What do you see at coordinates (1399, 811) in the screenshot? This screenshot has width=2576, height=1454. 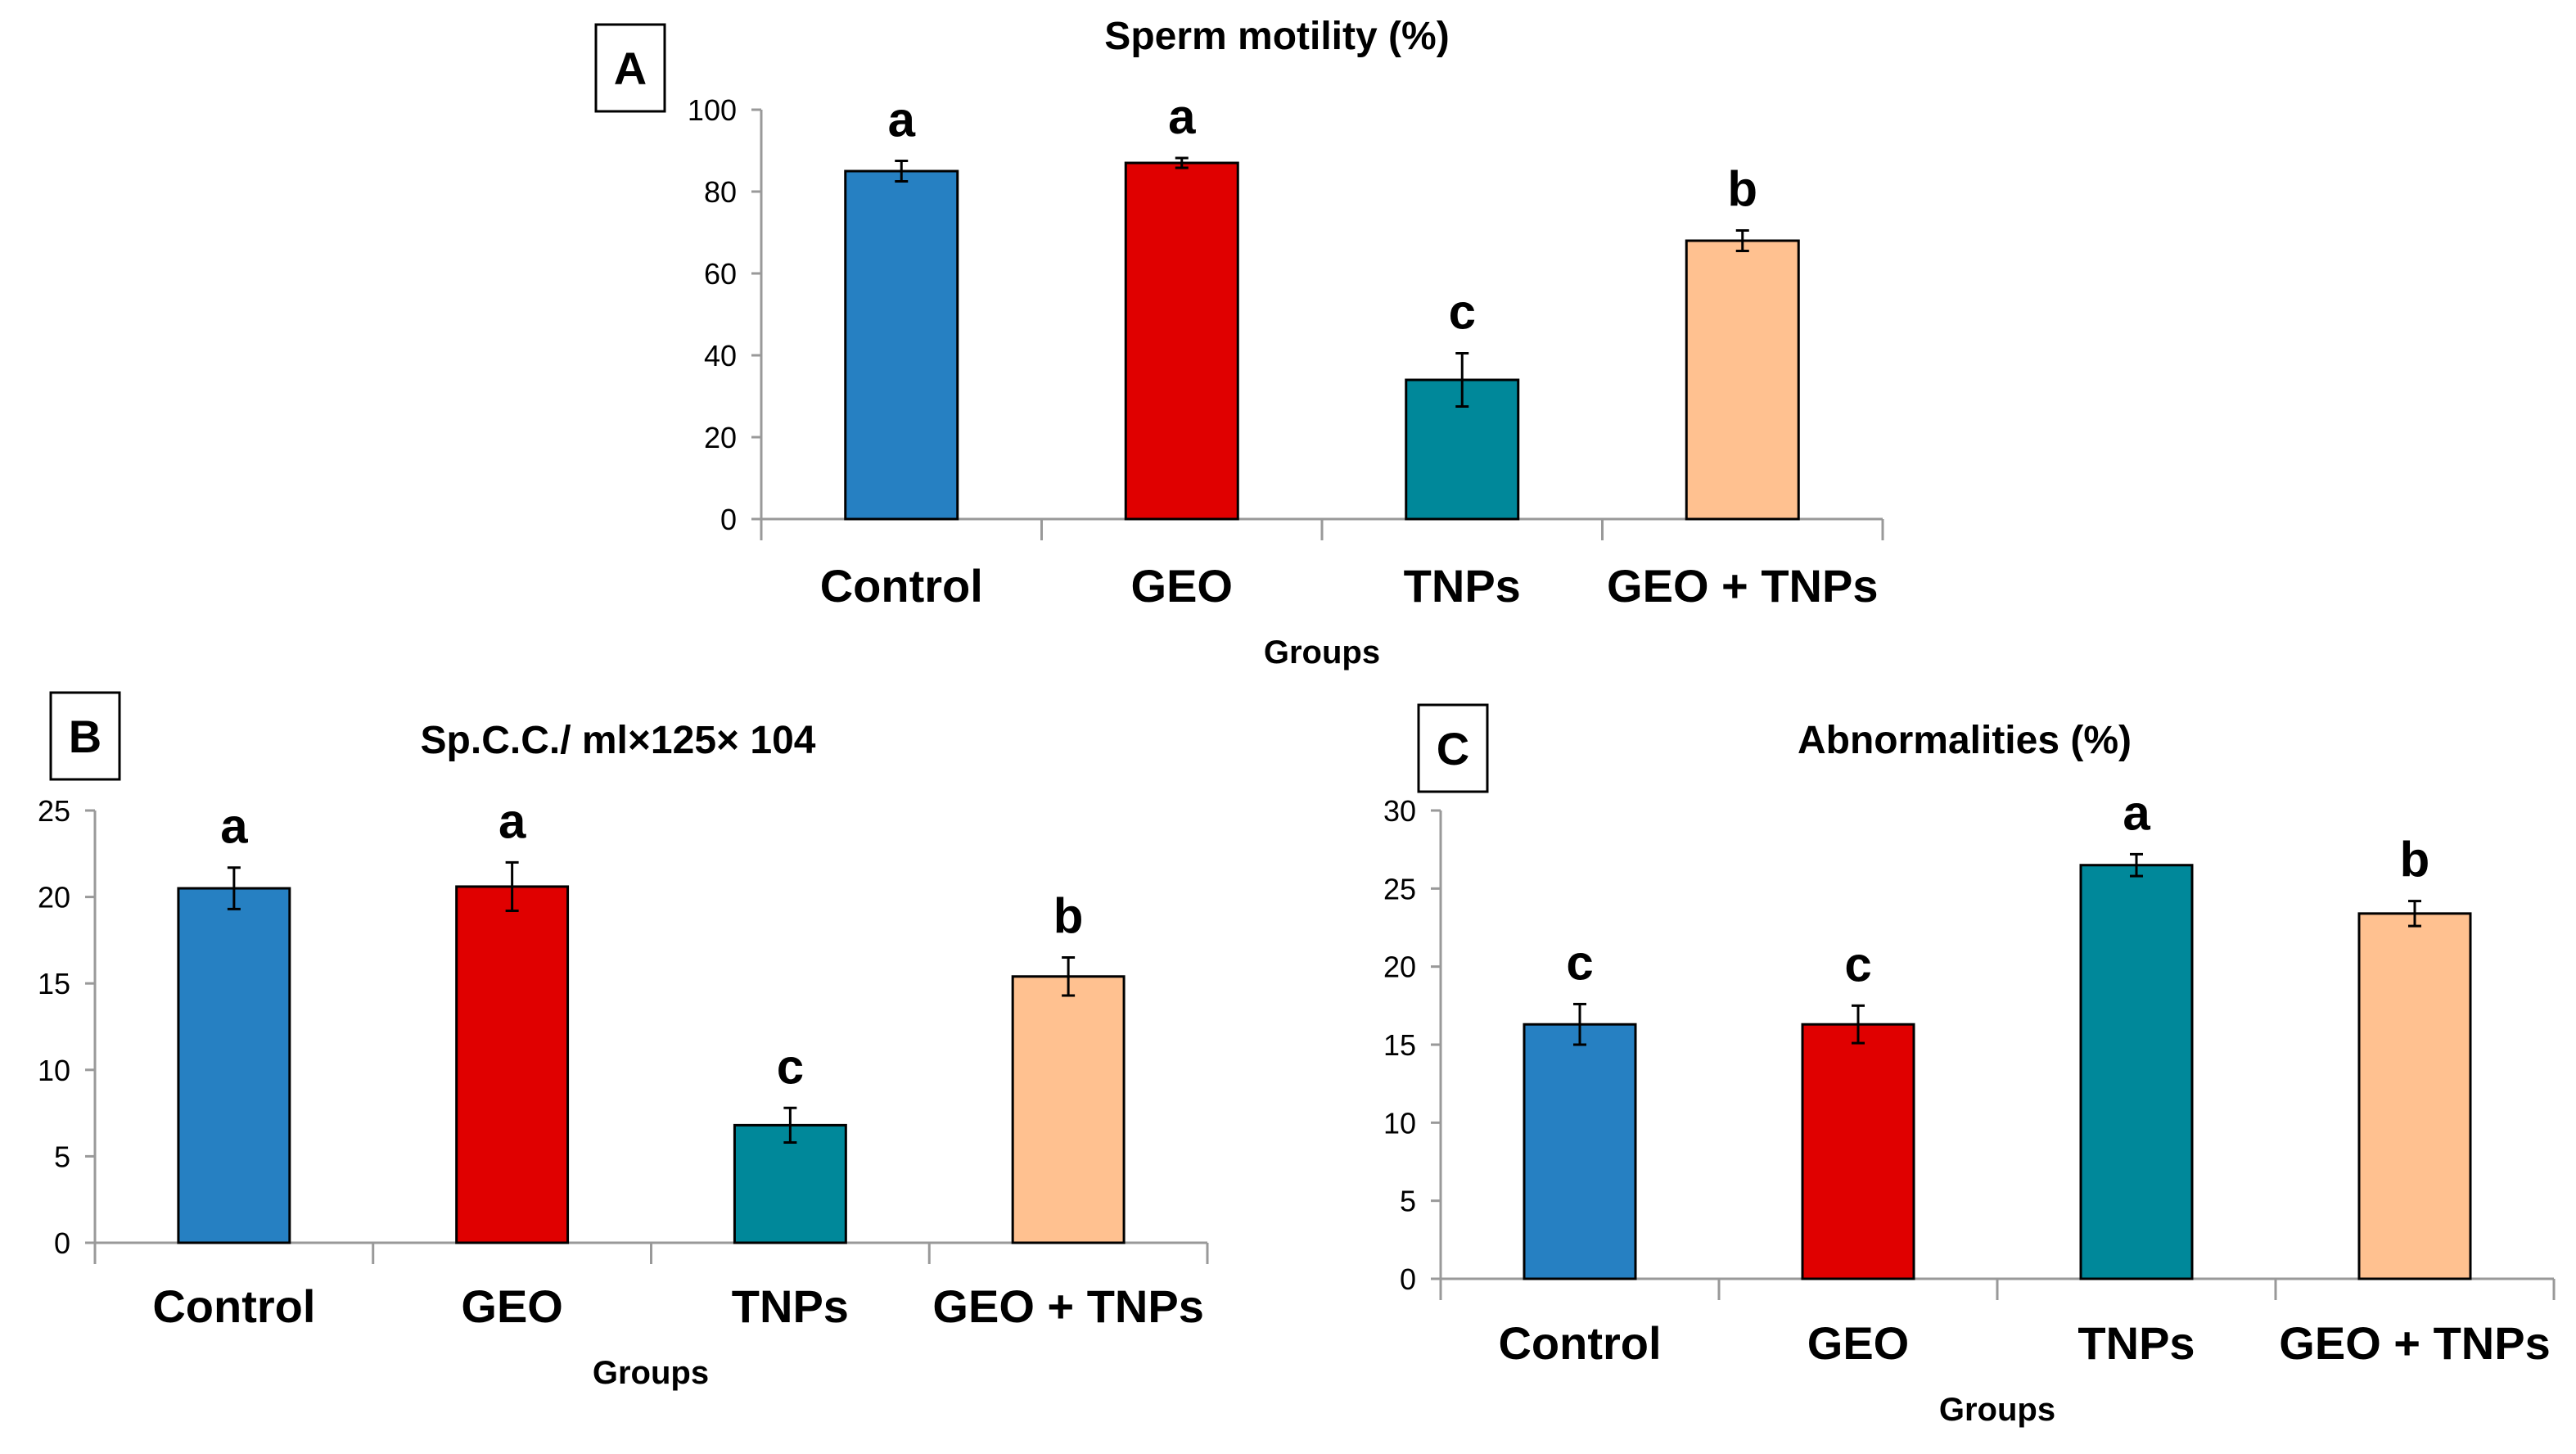 I see `y-tick-label: 30` at bounding box center [1399, 811].